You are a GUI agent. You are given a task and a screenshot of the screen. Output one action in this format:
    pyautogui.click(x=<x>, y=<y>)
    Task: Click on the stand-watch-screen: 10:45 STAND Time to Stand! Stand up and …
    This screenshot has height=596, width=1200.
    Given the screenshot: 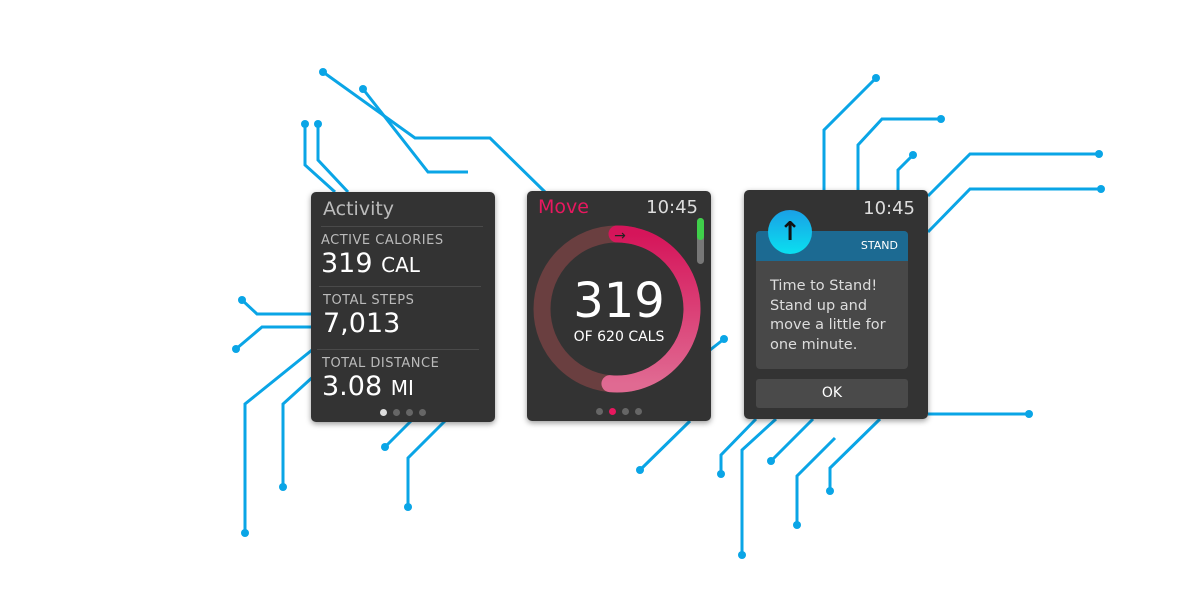 What is the action you would take?
    pyautogui.click(x=836, y=304)
    